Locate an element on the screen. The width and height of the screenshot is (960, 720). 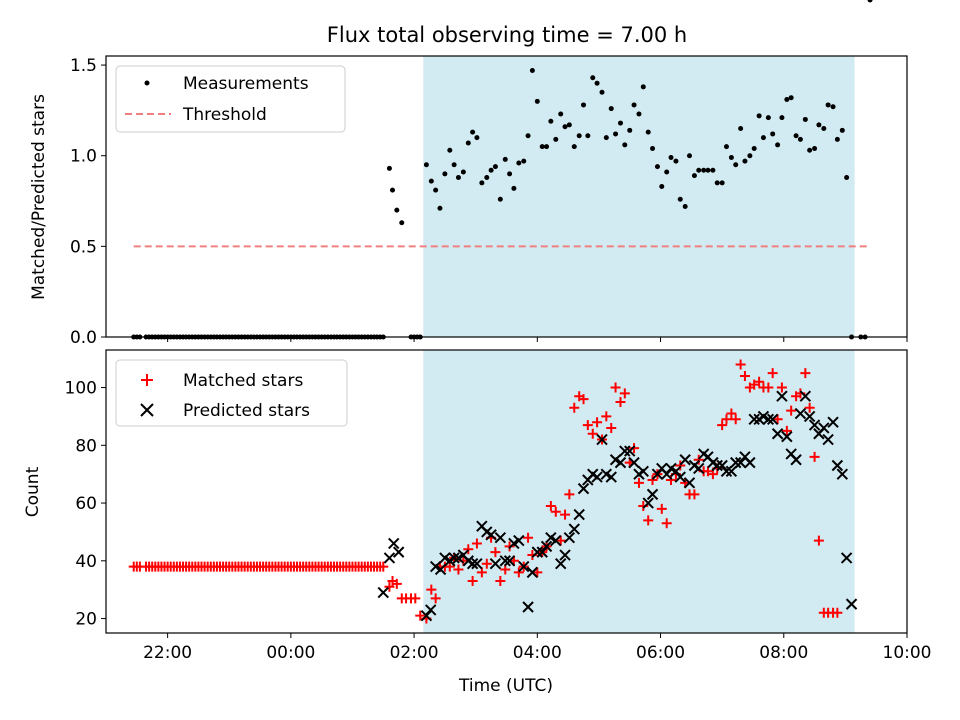
x-tick-label: 10:00 is located at coordinates (907, 653).